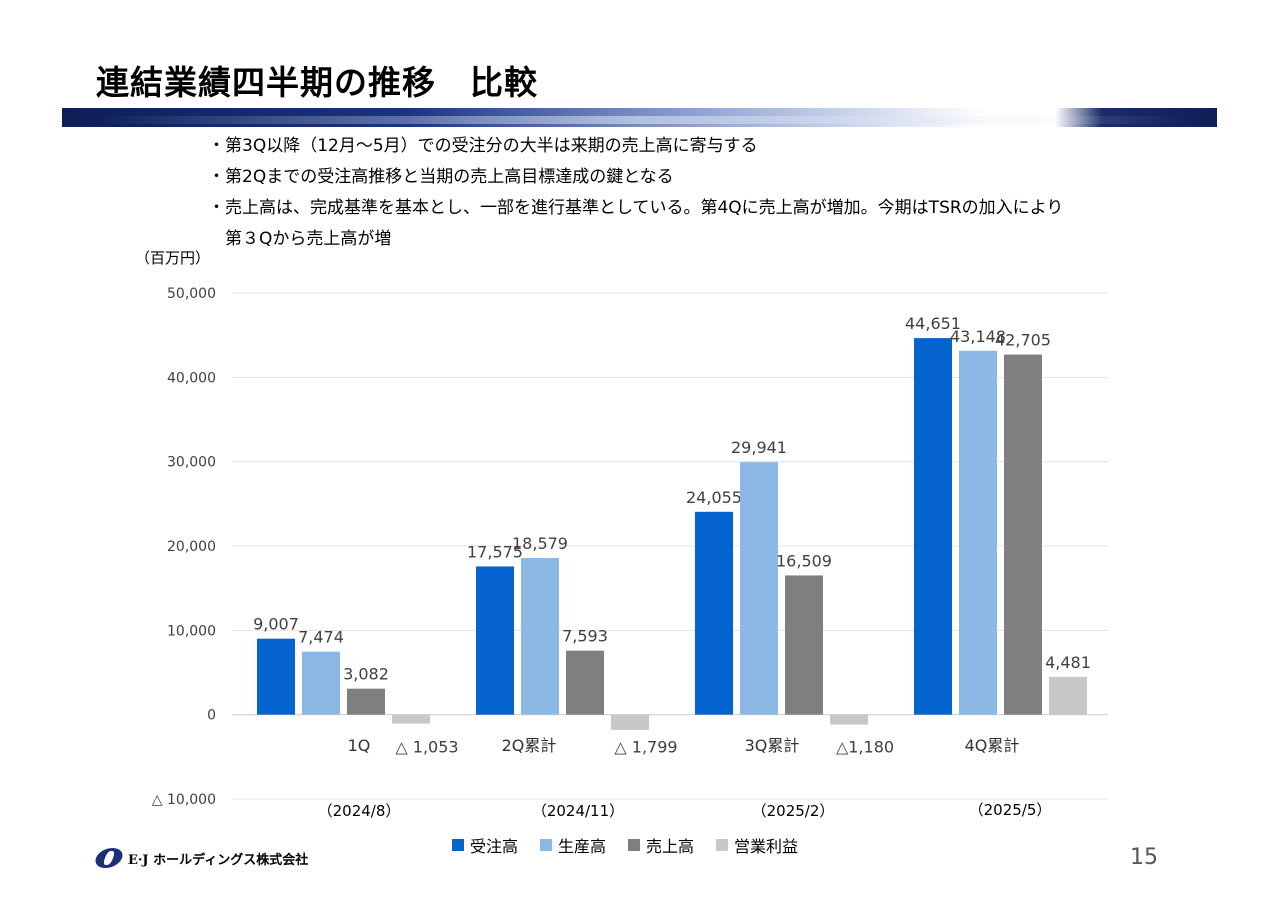 This screenshot has height=904, width=1280. What do you see at coordinates (865, 747) in the screenshot?
I see `data-label: △1,180` at bounding box center [865, 747].